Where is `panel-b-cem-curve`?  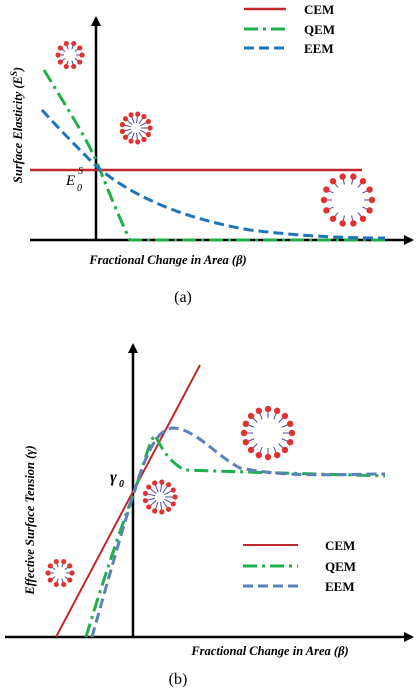 panel-b-cem-curve is located at coordinates (128, 501).